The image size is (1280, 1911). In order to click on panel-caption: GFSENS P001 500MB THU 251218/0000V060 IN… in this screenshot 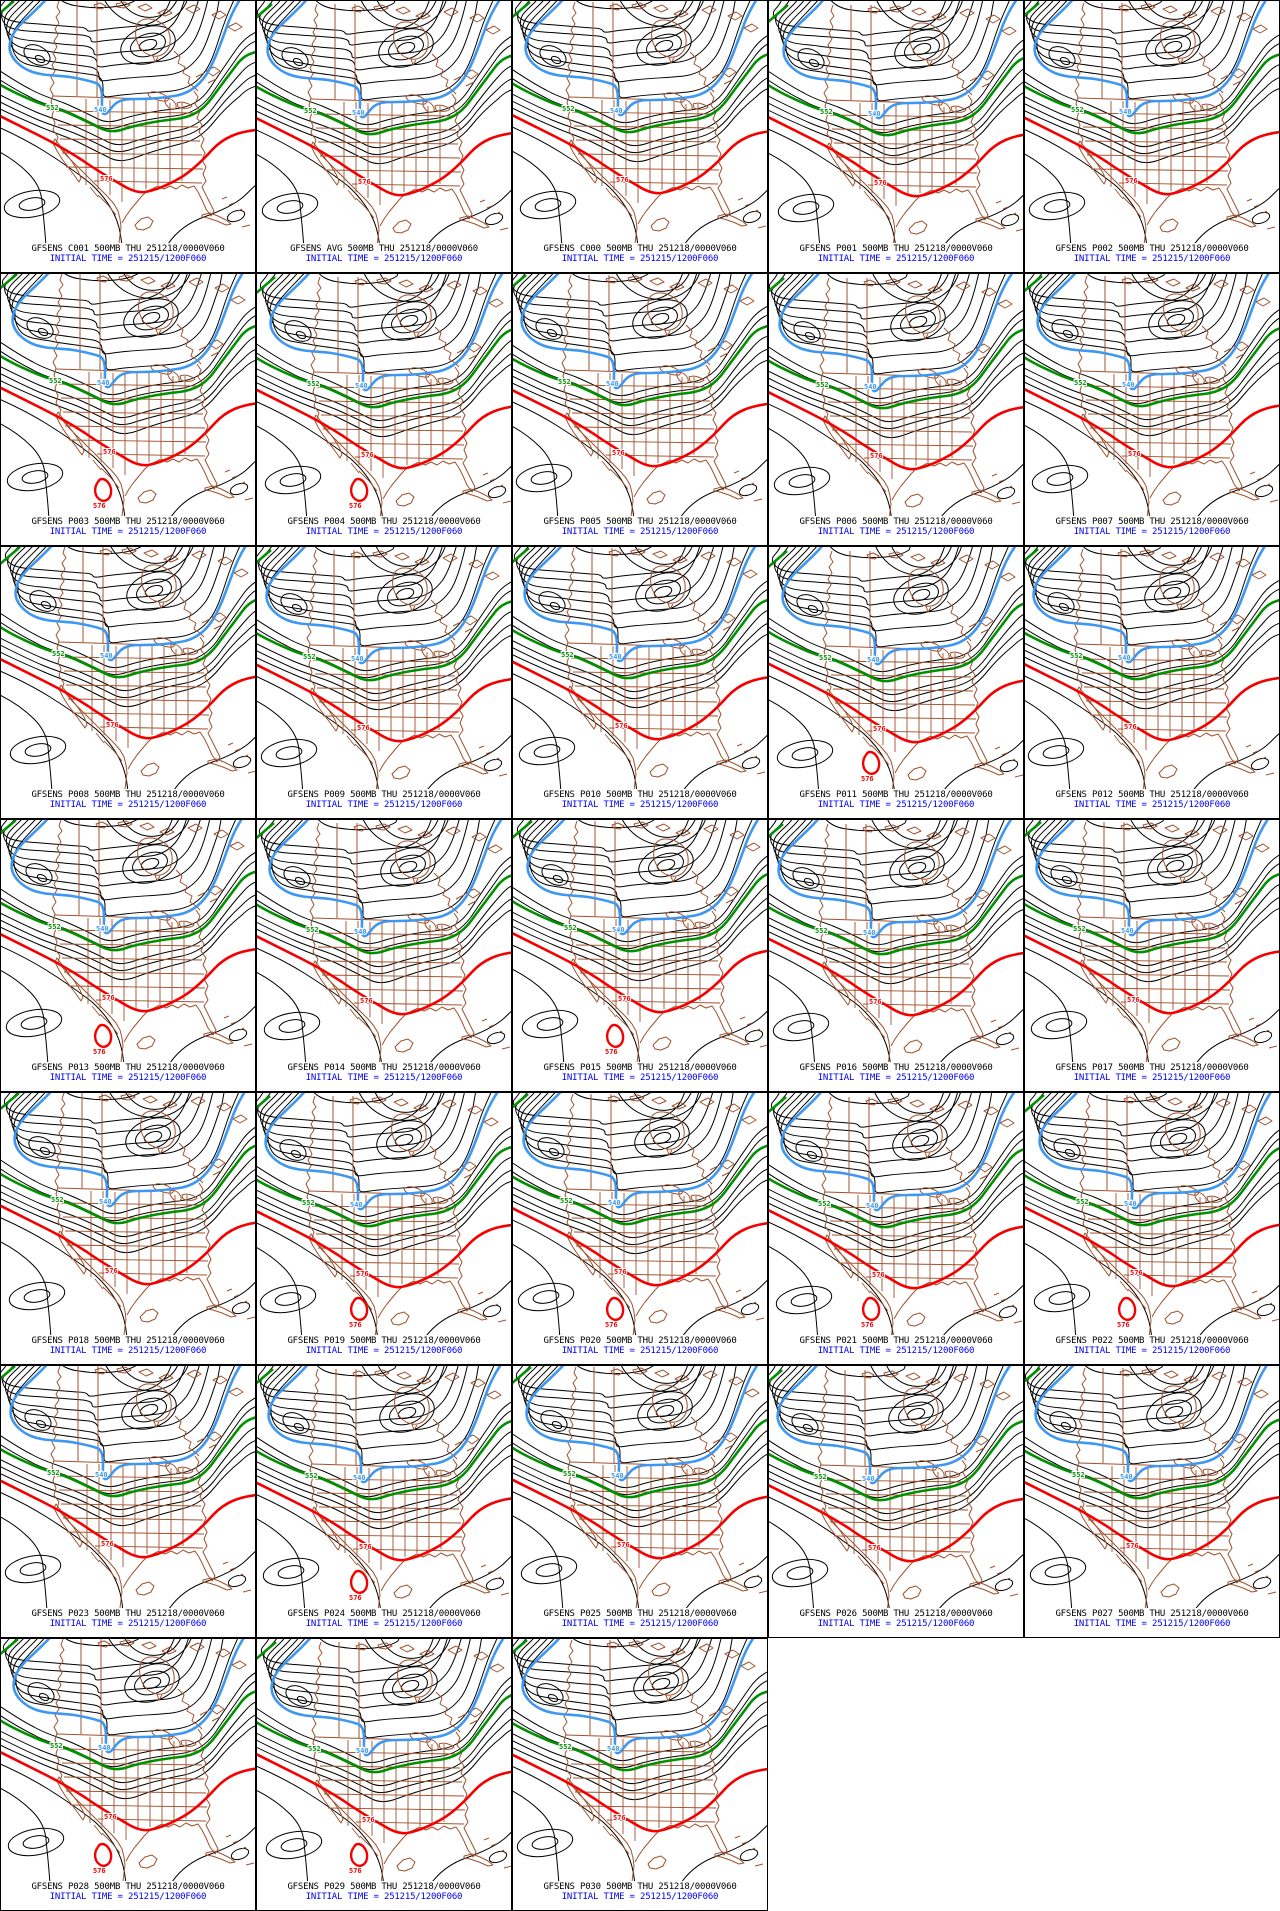, I will do `click(896, 257)`.